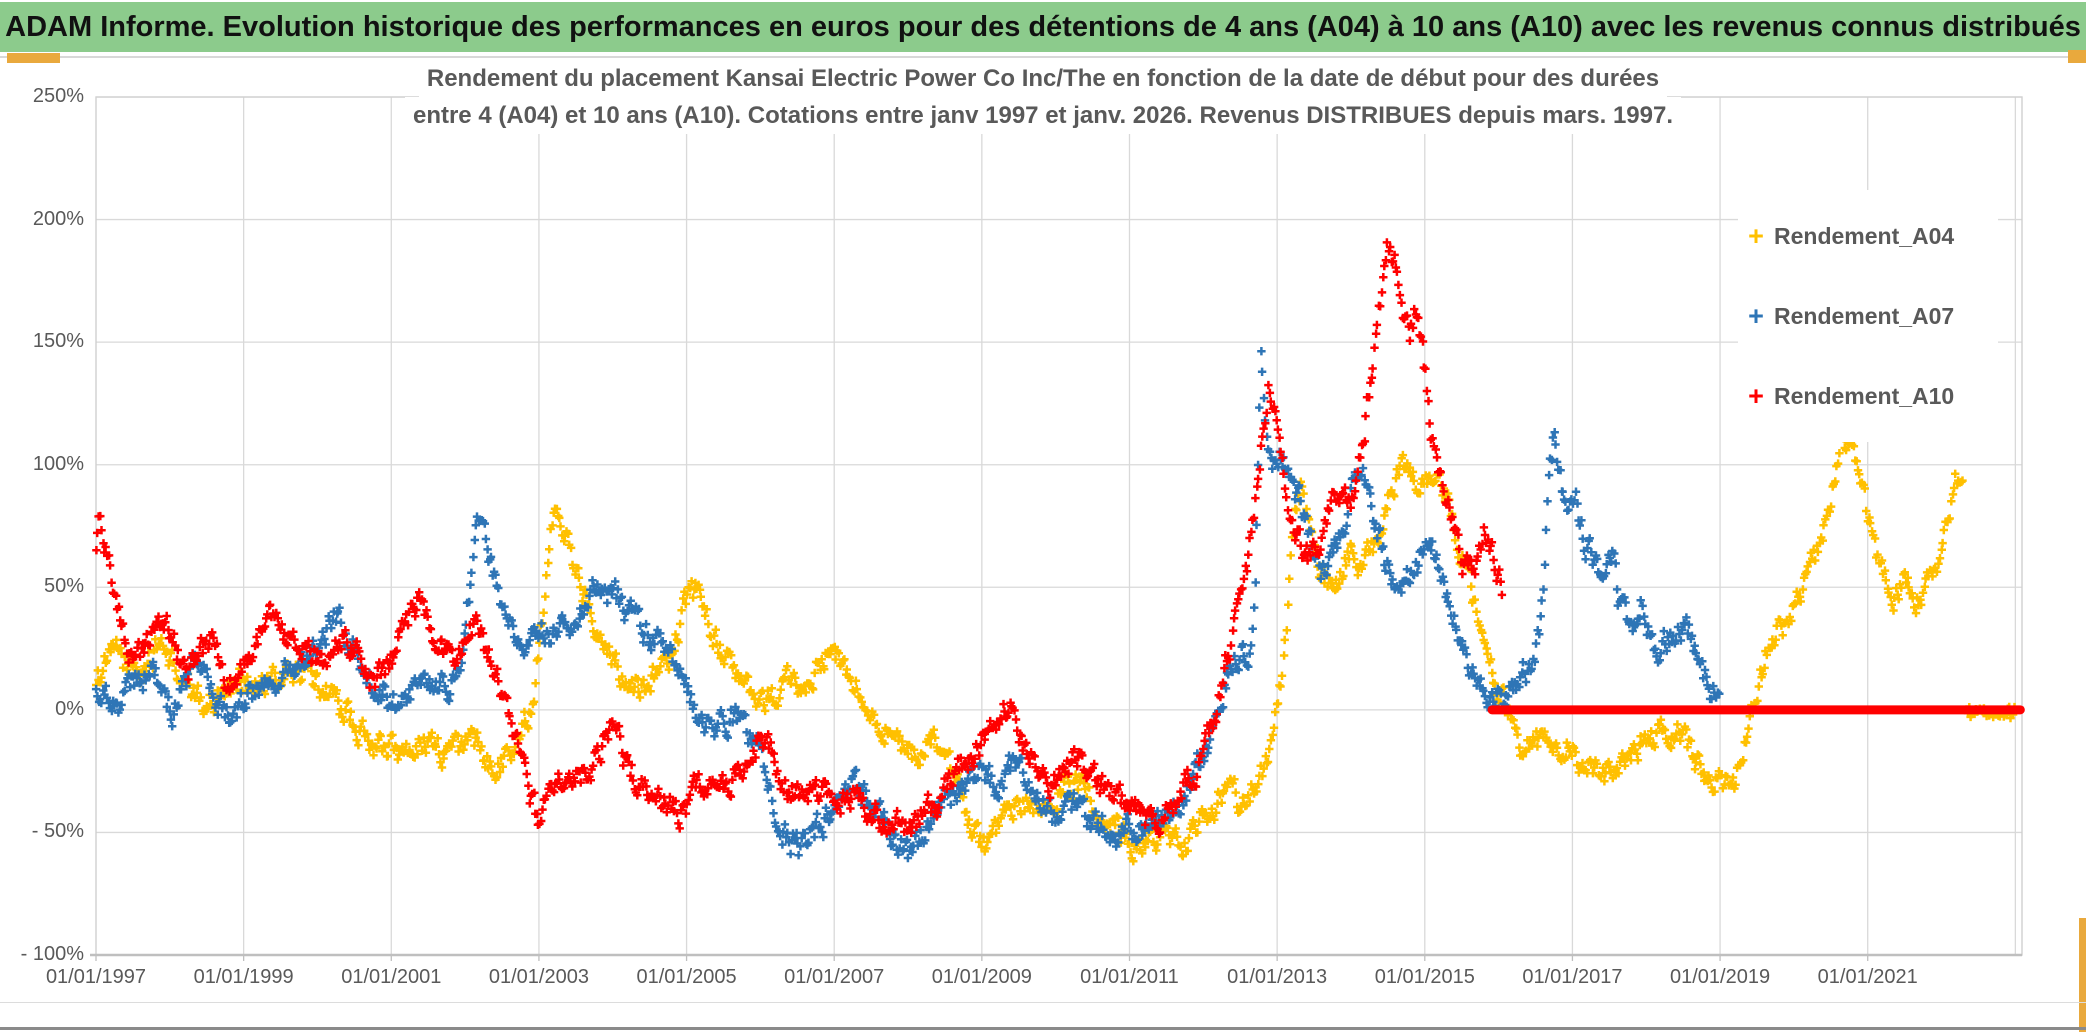 The image size is (2086, 1032). Describe the element at coordinates (96, 977) in the screenshot. I see `x-axis-label: 01/01/1997` at that location.